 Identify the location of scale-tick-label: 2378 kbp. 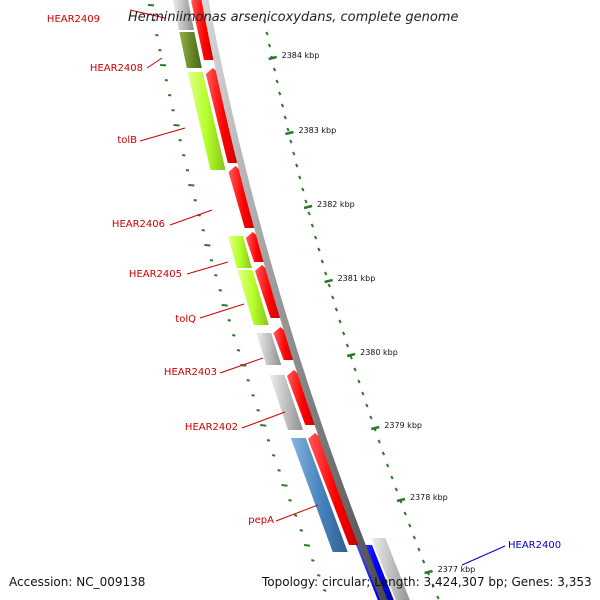
(429, 497).